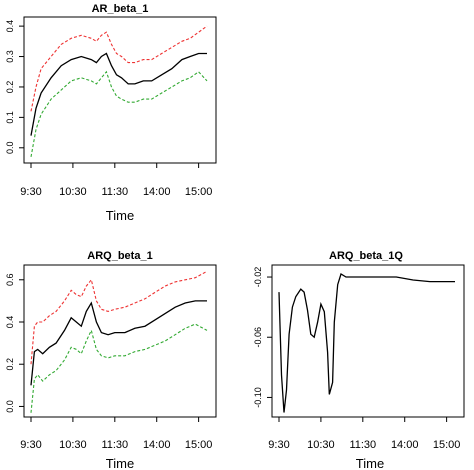 The image size is (474, 470). Describe the element at coordinates (73, 445) in the screenshot. I see `x-tick-label-2-2: 10:30` at that location.